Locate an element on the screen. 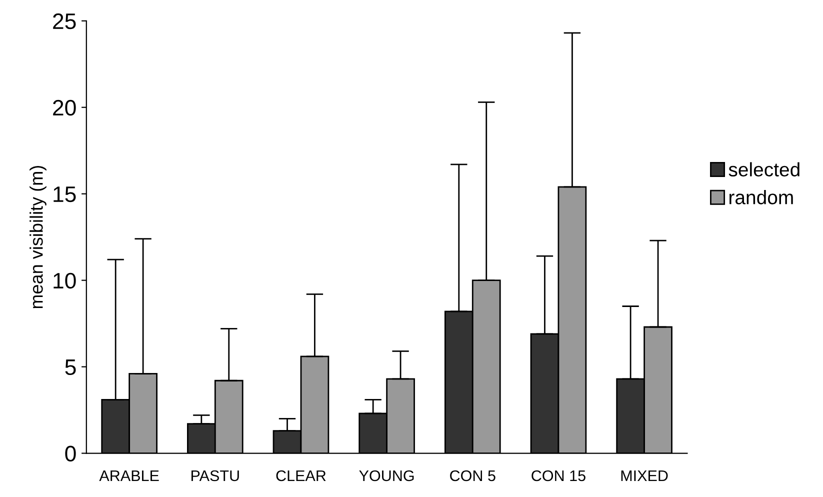 The width and height of the screenshot is (823, 497). y-tick-label: 20 is located at coordinates (64, 108).